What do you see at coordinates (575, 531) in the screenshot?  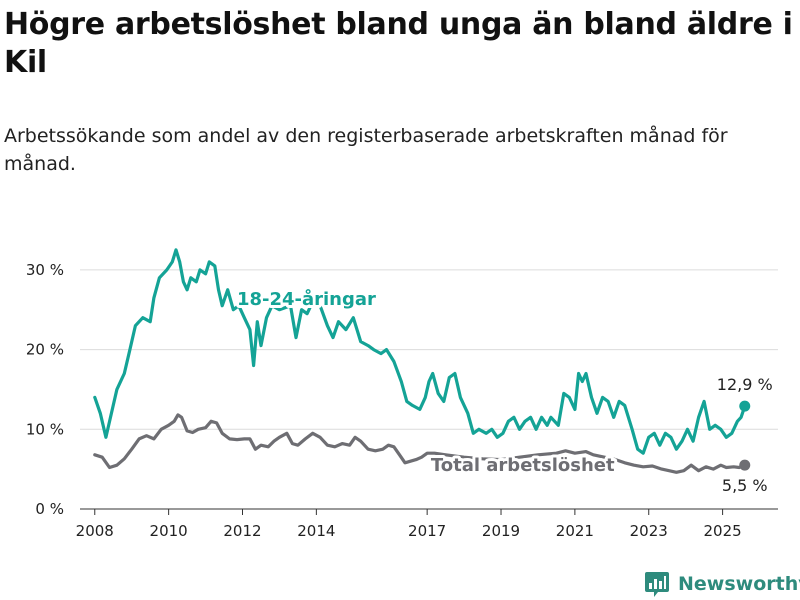 I see `x-tick-label: 2021` at bounding box center [575, 531].